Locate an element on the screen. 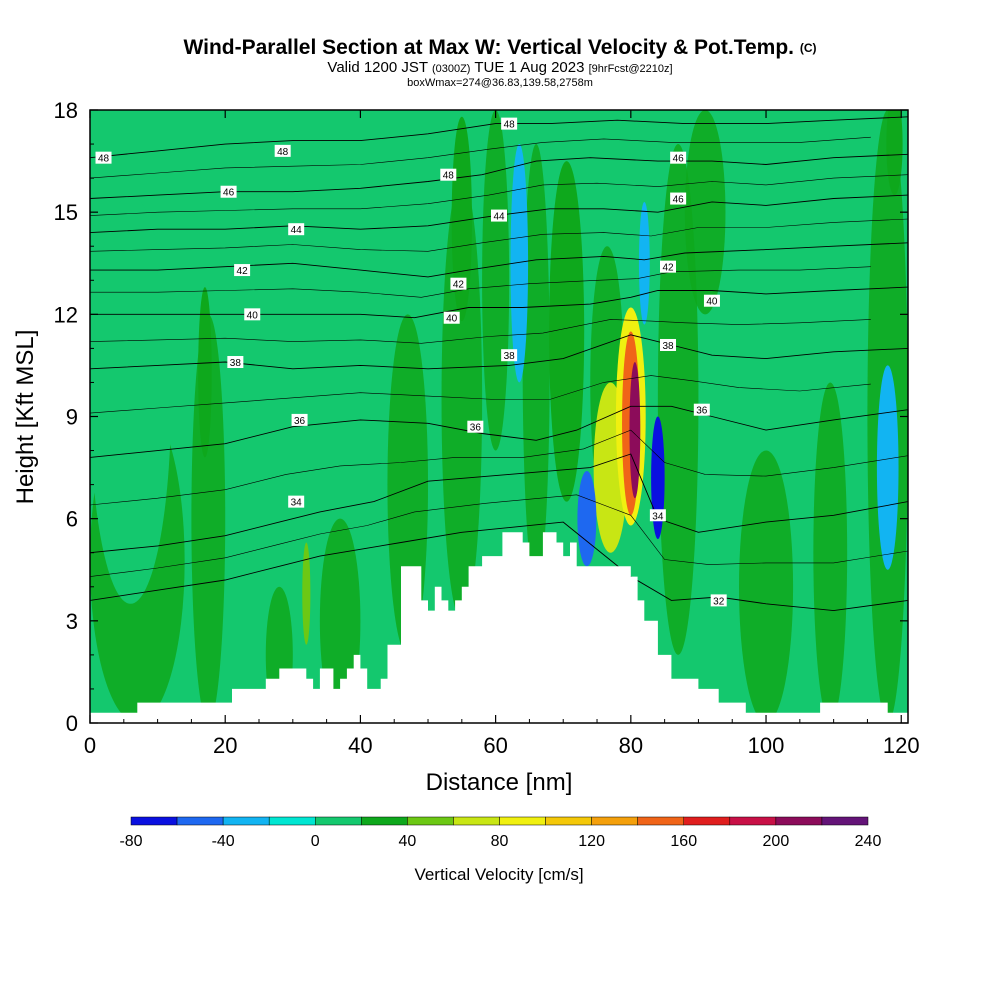 The image size is (1000, 1000). x-tick-label: 20 is located at coordinates (225, 745).